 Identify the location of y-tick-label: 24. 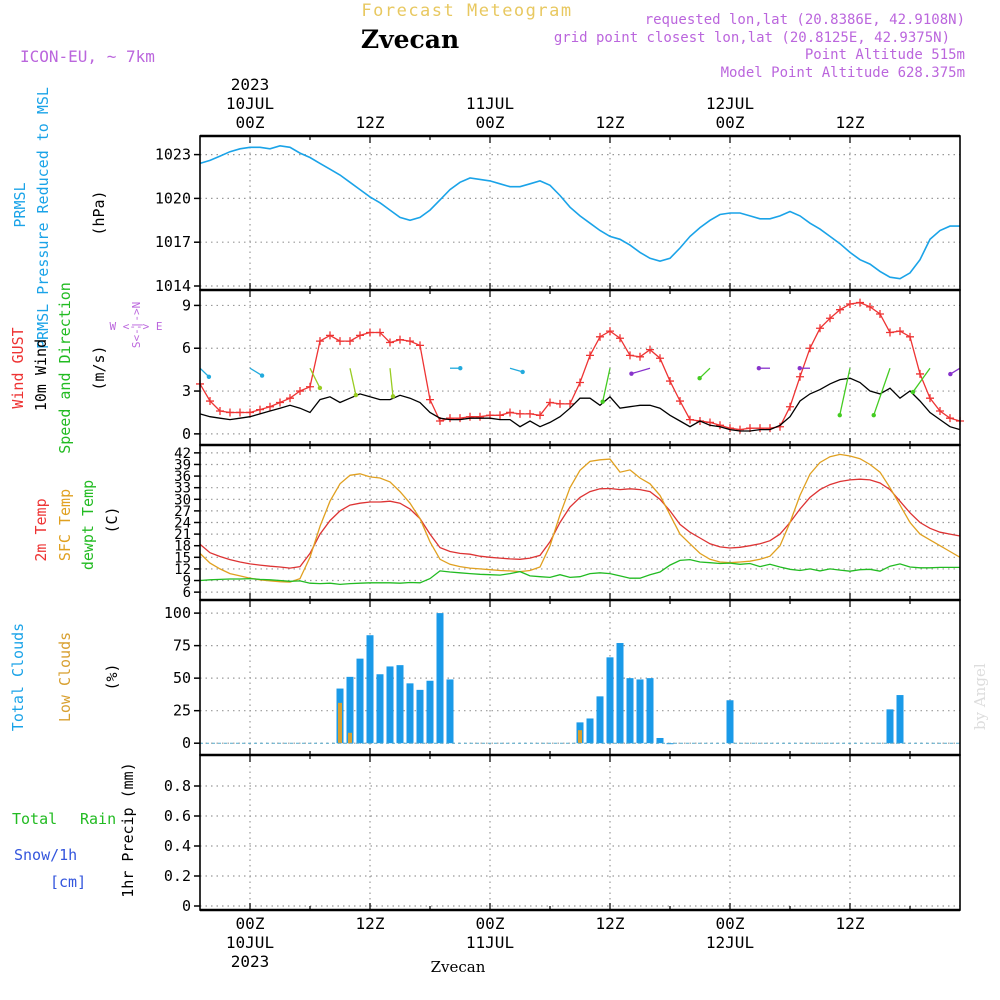
(182, 524).